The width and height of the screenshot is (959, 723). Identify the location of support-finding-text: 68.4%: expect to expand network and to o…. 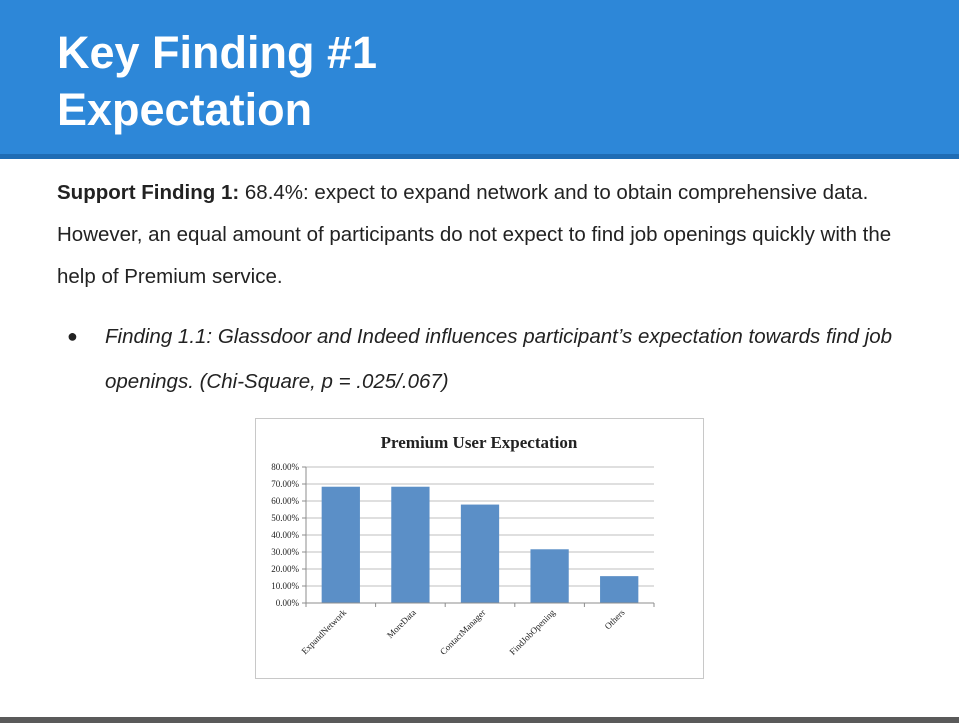
(474, 234).